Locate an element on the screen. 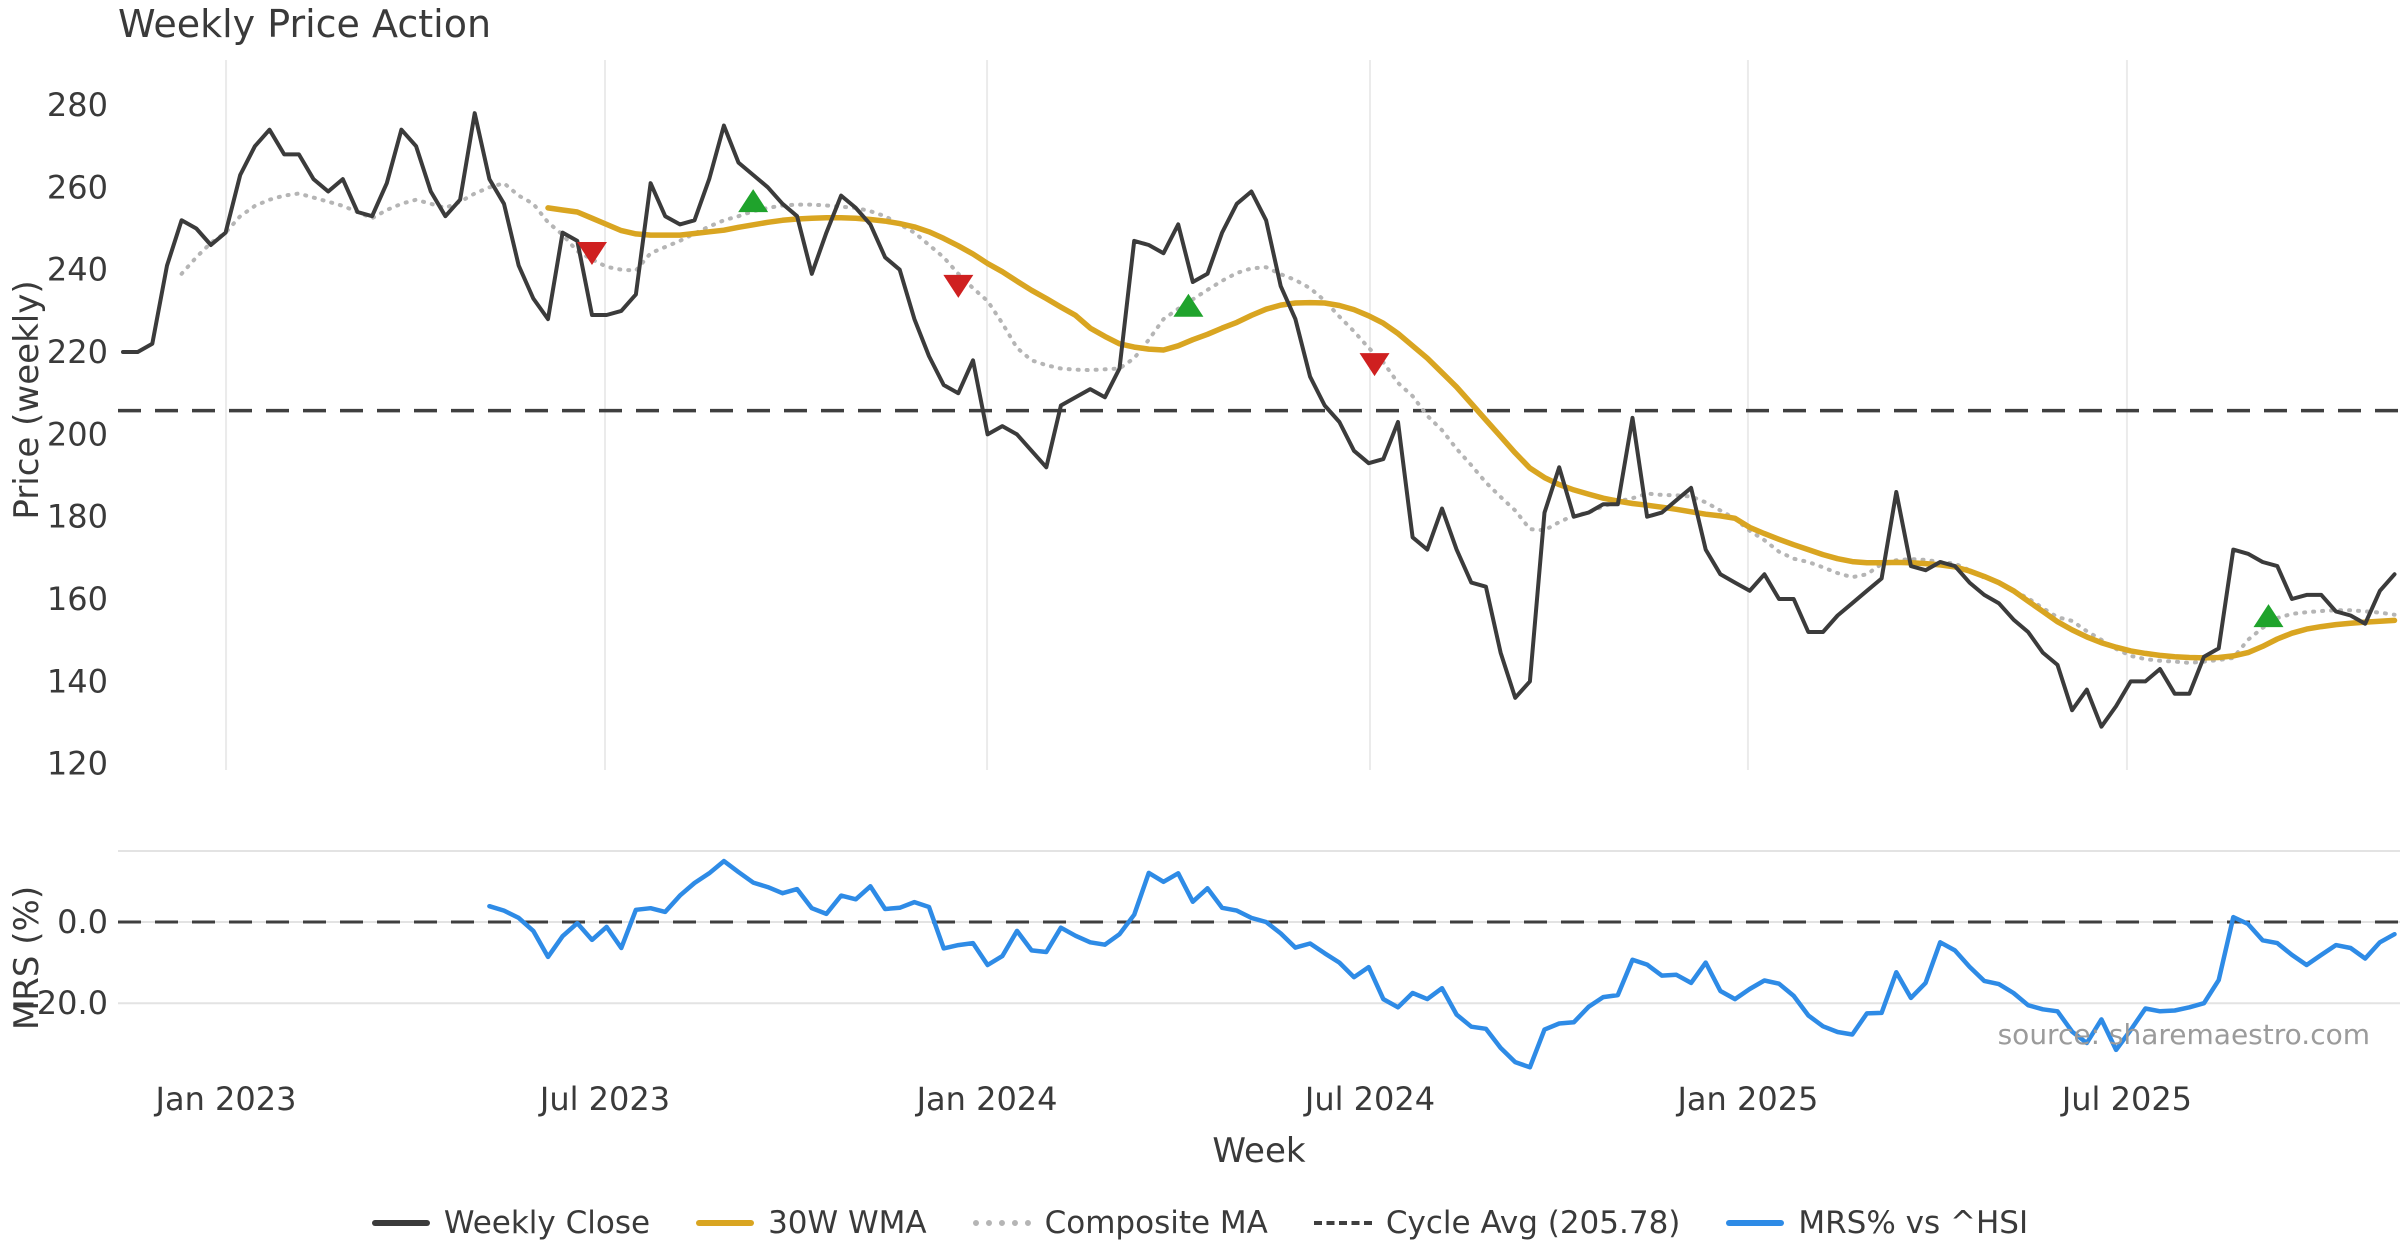 The height and width of the screenshot is (1260, 2400). price-tick-label: 120 is located at coordinates (77, 764).